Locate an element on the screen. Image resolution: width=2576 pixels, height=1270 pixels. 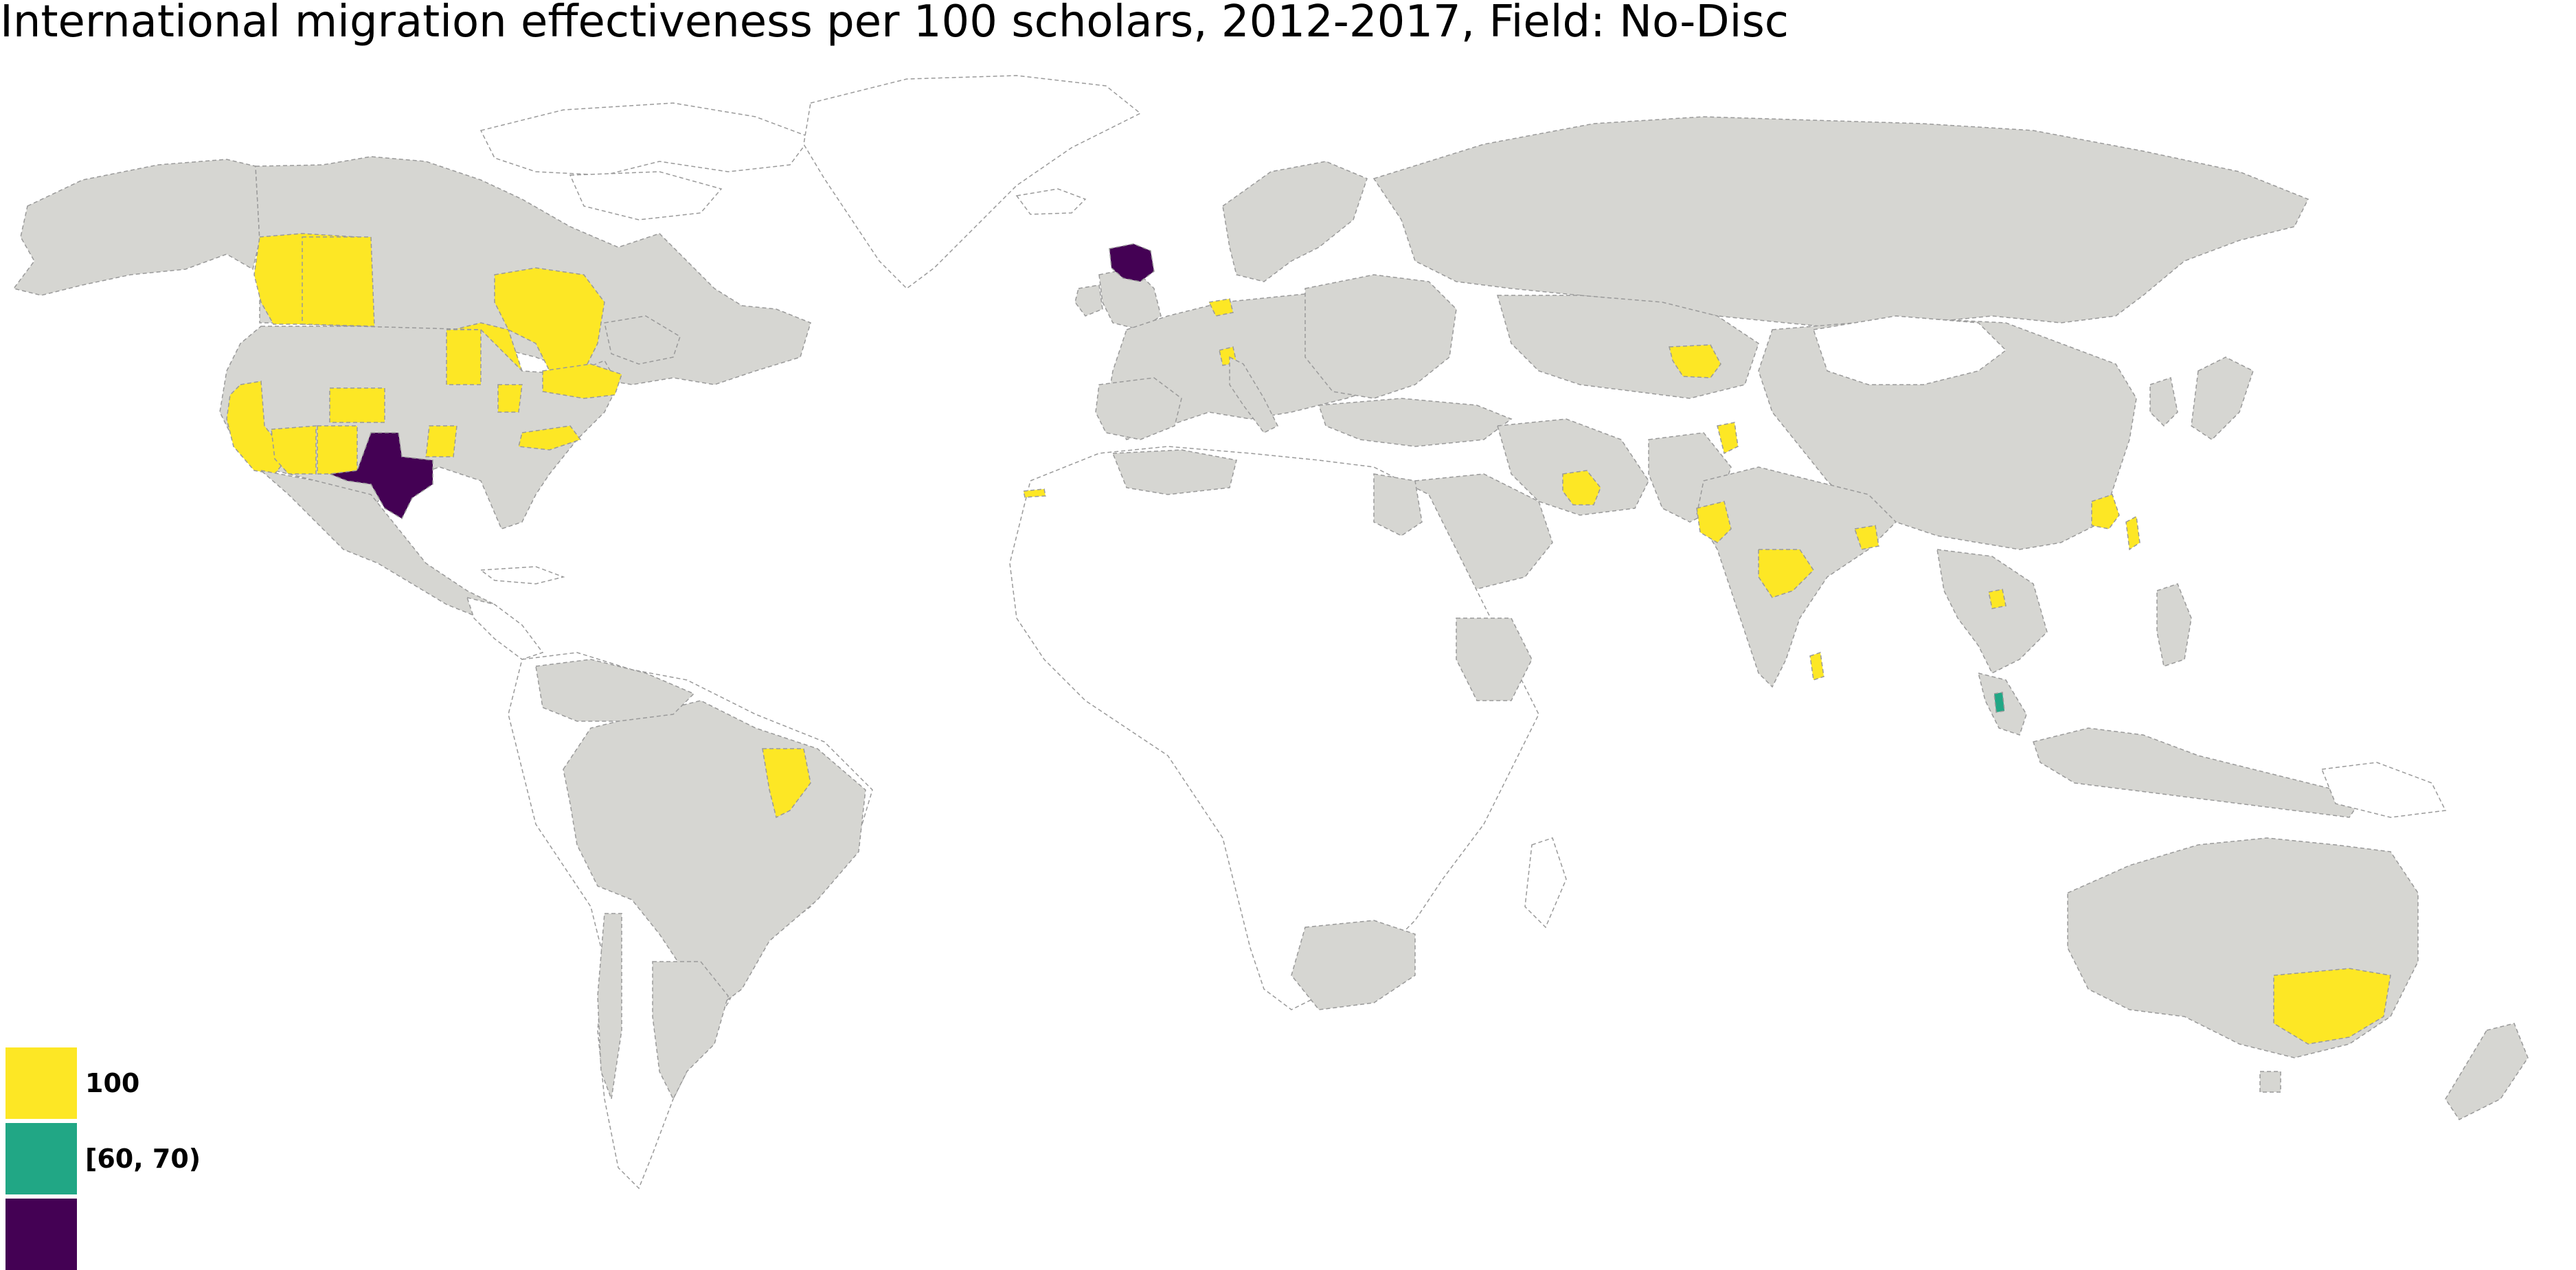
legend-label: [60, 70) is located at coordinates (143, 1159).